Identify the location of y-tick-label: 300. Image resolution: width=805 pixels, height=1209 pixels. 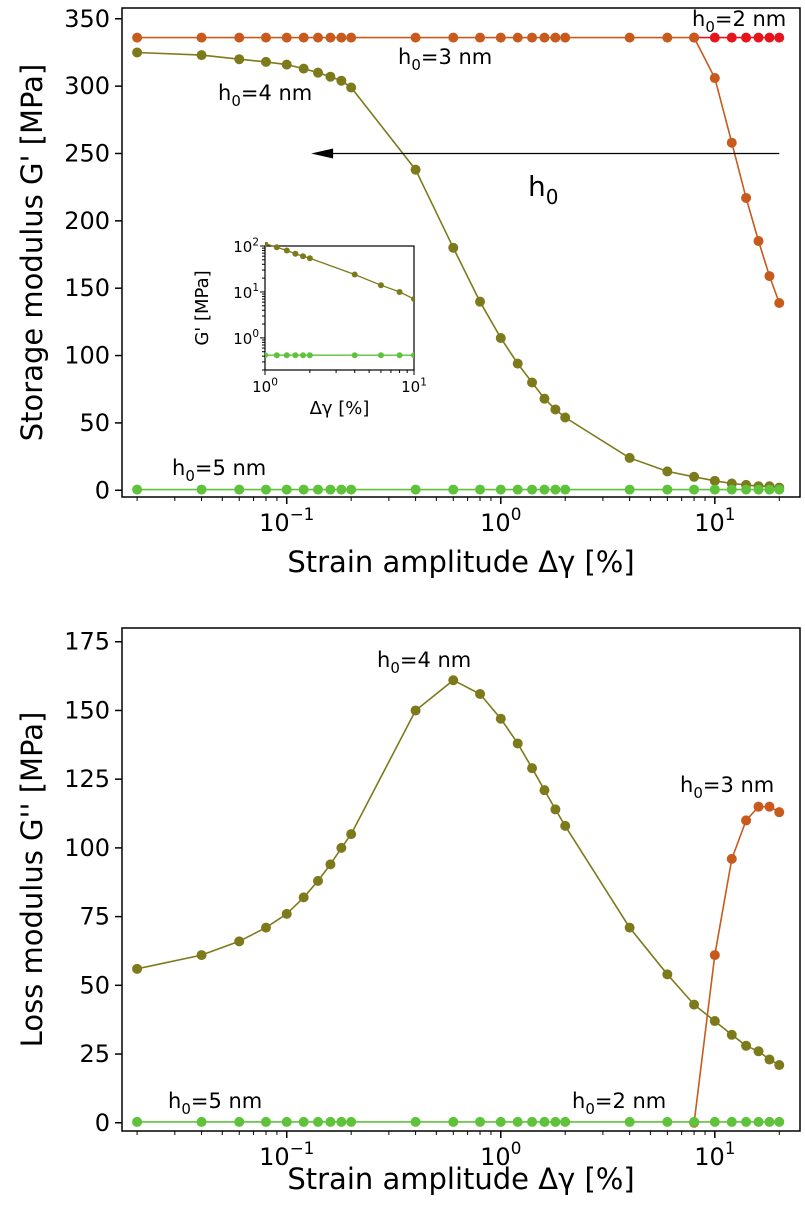
(87, 86).